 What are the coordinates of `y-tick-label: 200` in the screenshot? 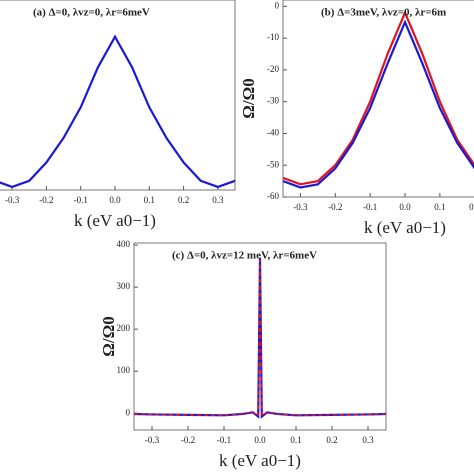 It's located at (124, 328).